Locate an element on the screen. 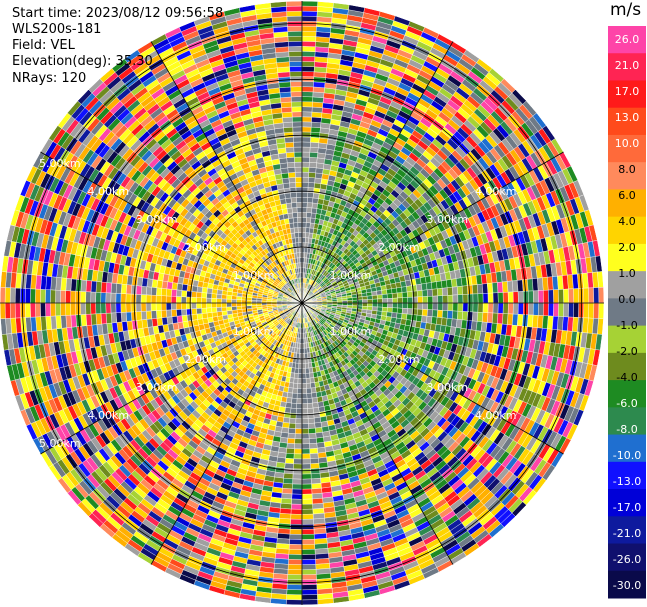 This screenshot has width=647, height=607. colorbar-tick: -1.0 is located at coordinates (626, 325).